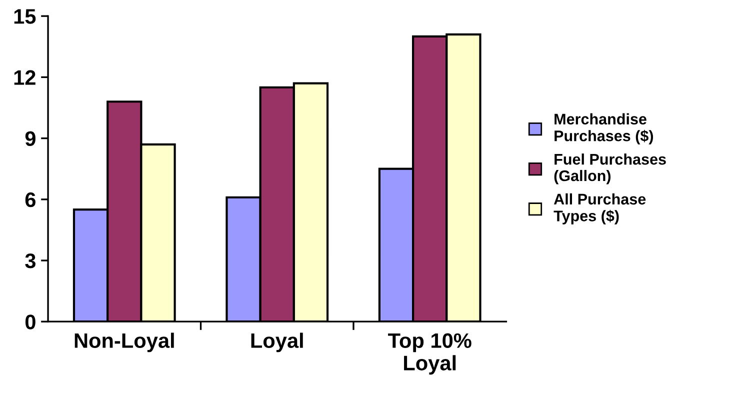  Describe the element at coordinates (124, 342) in the screenshot. I see `x-tick-label: Non-Loyal` at that location.